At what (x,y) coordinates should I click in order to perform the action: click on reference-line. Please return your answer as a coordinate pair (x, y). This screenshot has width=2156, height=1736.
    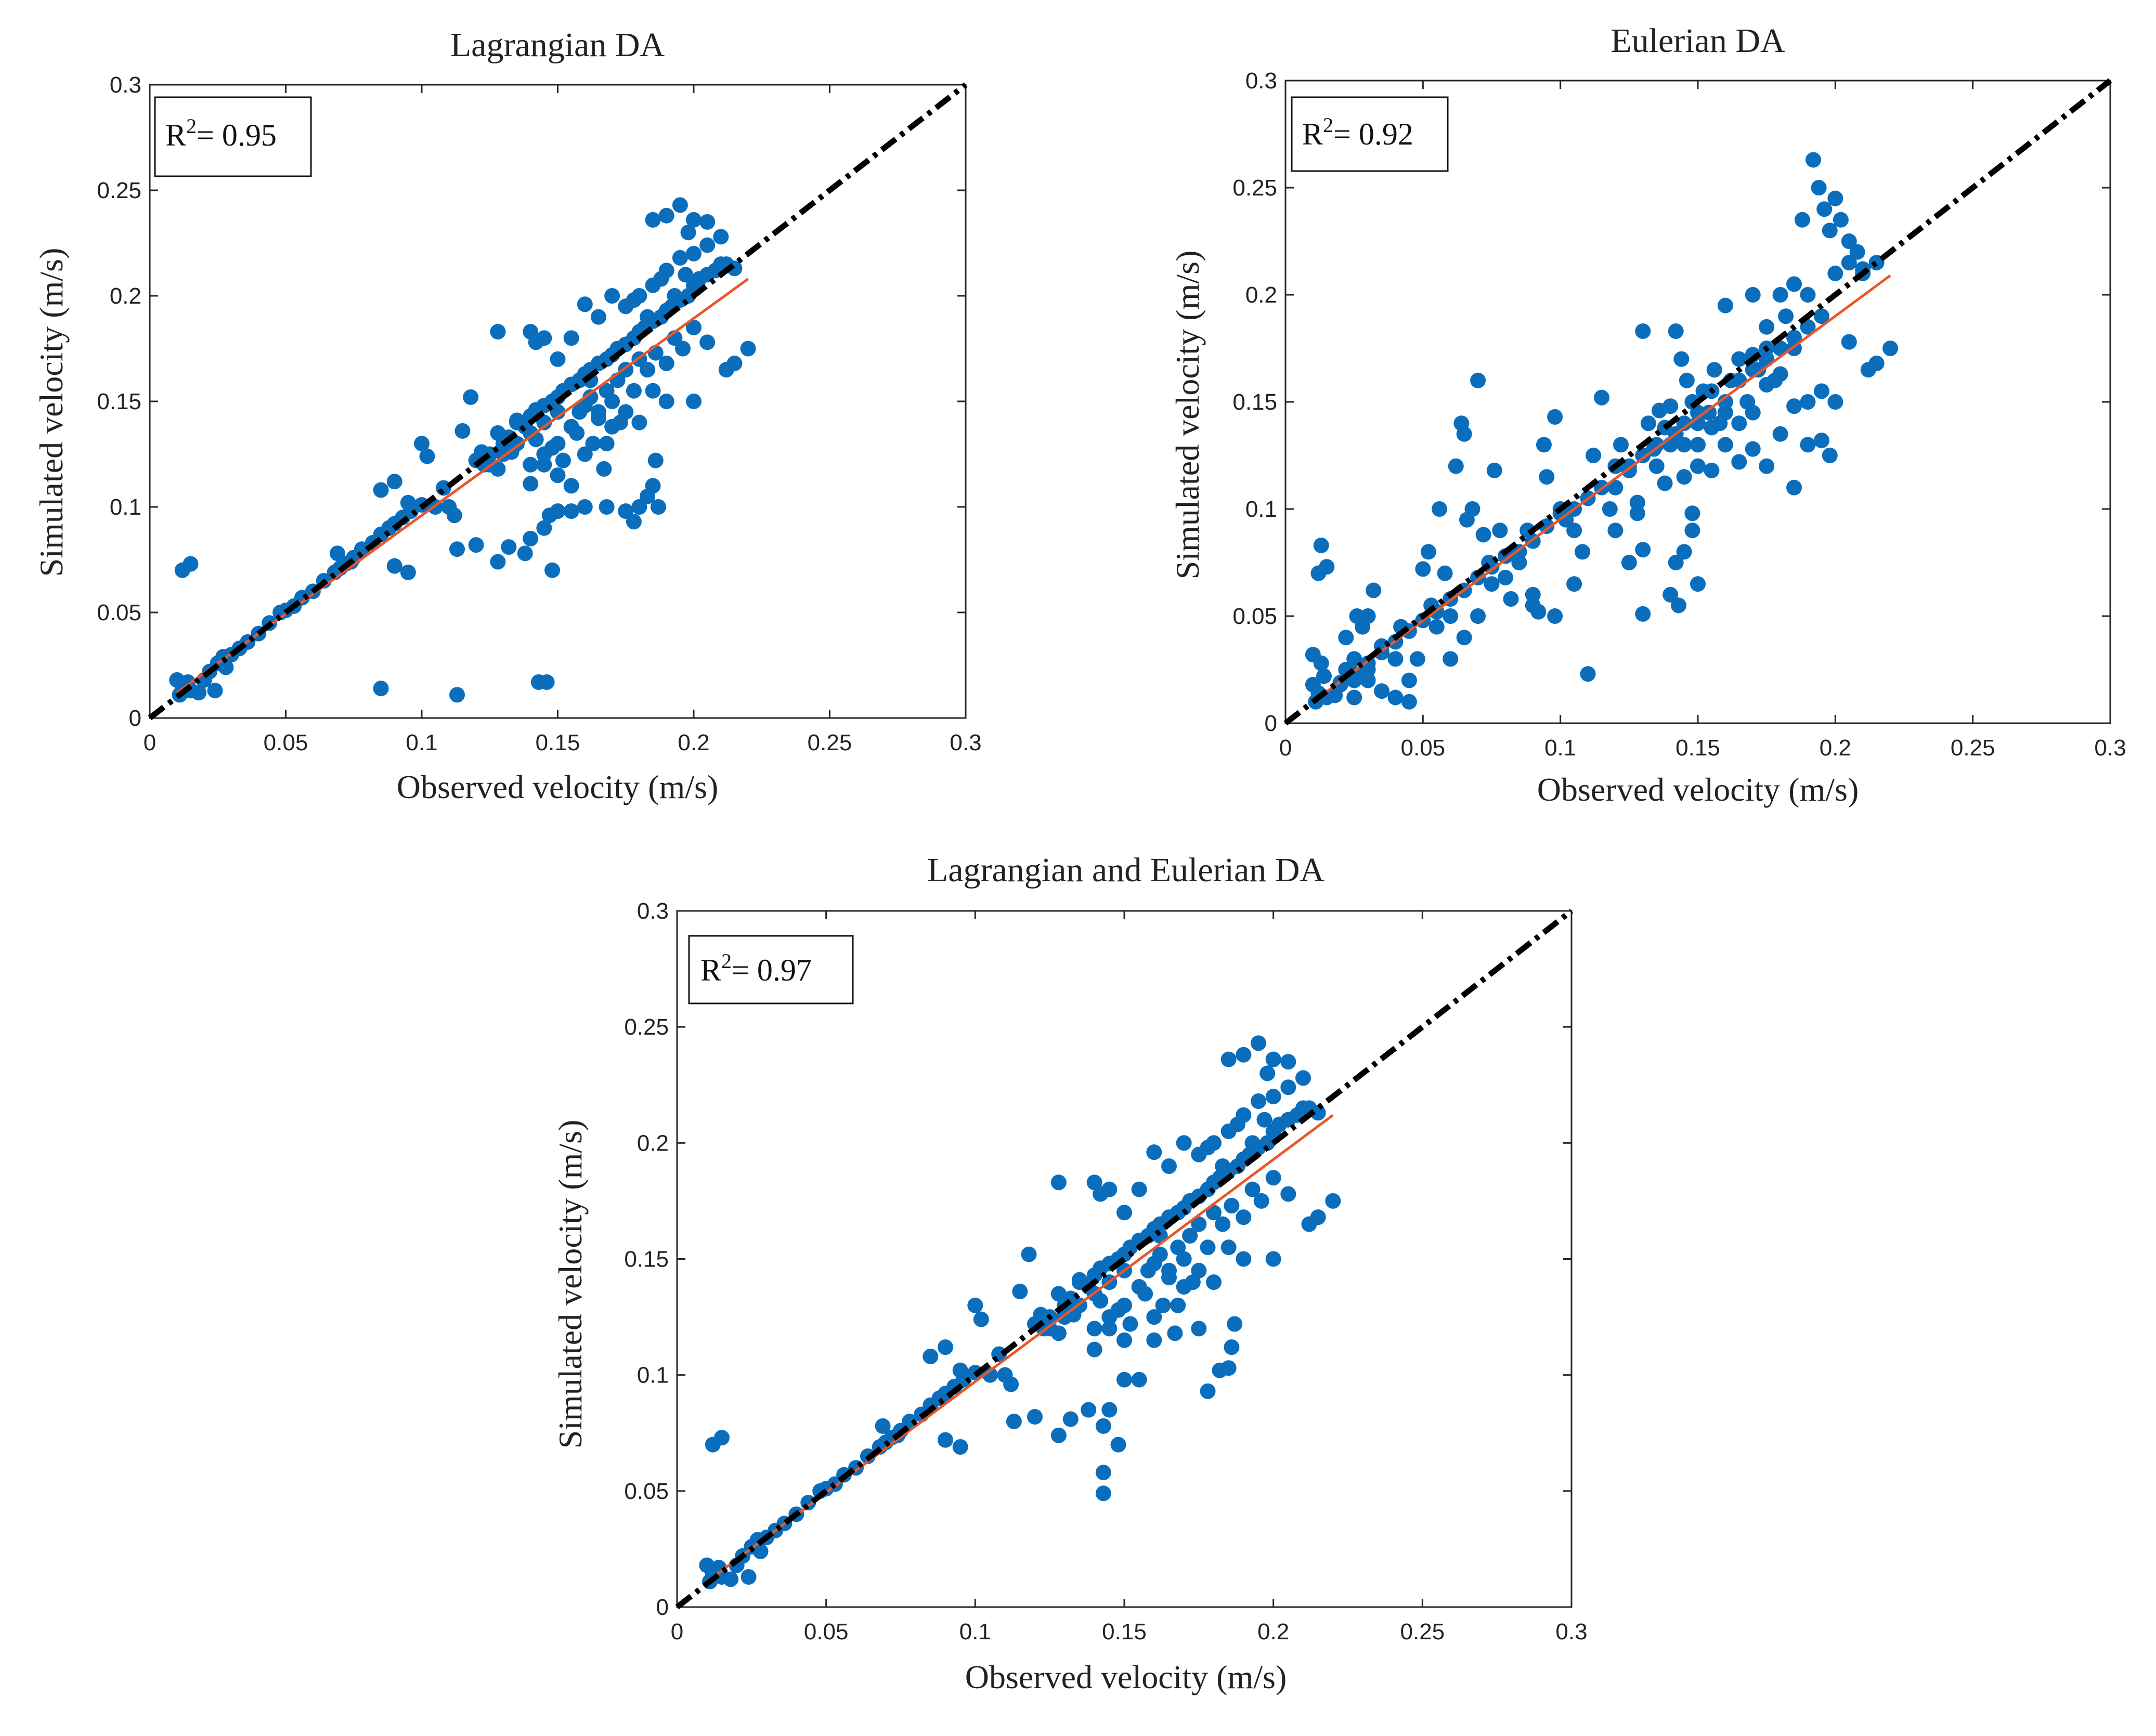
    Looking at the image, I should click on (1697, 402).